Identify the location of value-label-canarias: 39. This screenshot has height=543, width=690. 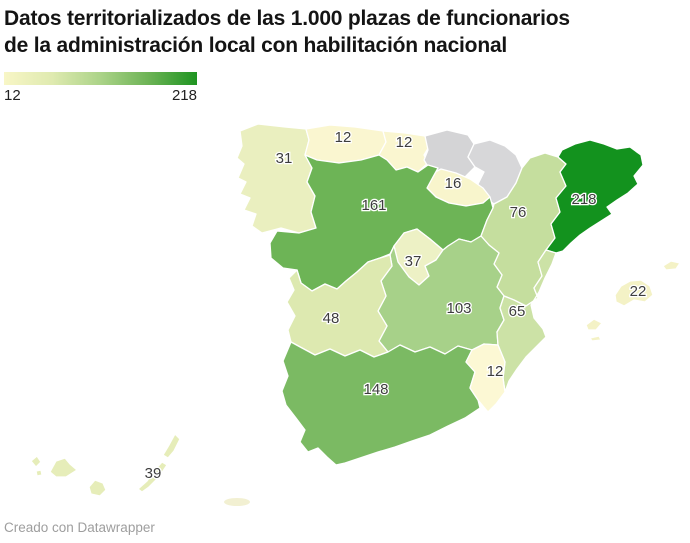
(153, 473).